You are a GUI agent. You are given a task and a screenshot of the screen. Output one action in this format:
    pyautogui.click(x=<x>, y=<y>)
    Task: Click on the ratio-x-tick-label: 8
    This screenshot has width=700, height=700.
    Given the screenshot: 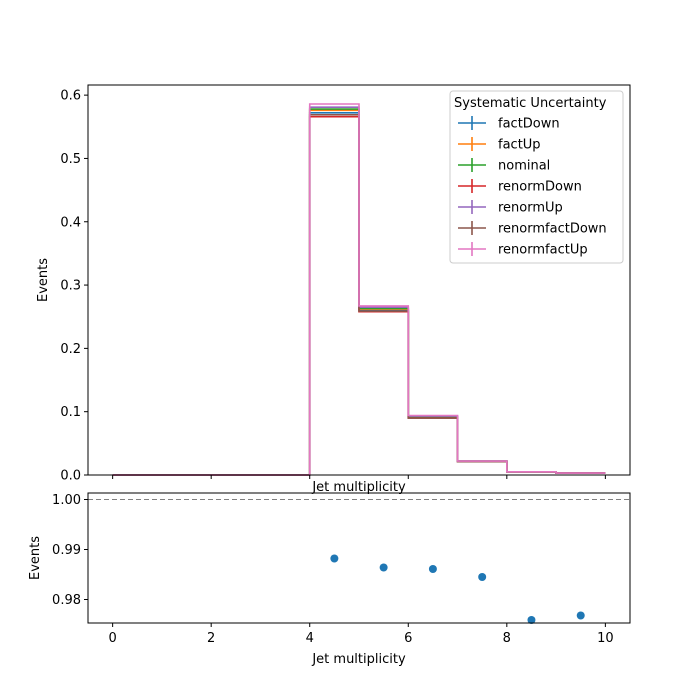 What is the action you would take?
    pyautogui.click(x=507, y=638)
    